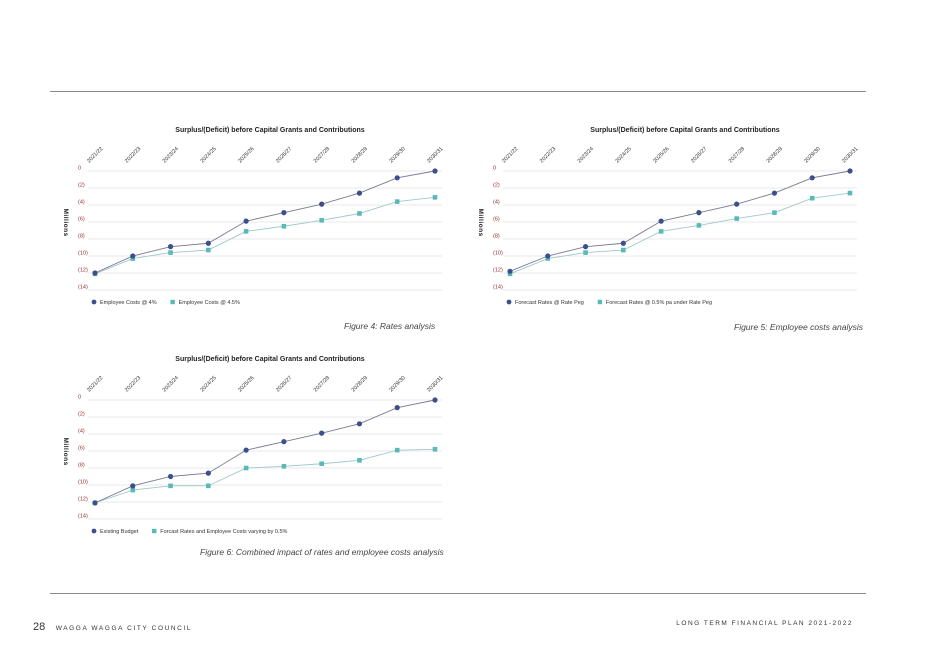 The image size is (928, 656). I want to click on page-number: 28, so click(39, 627).